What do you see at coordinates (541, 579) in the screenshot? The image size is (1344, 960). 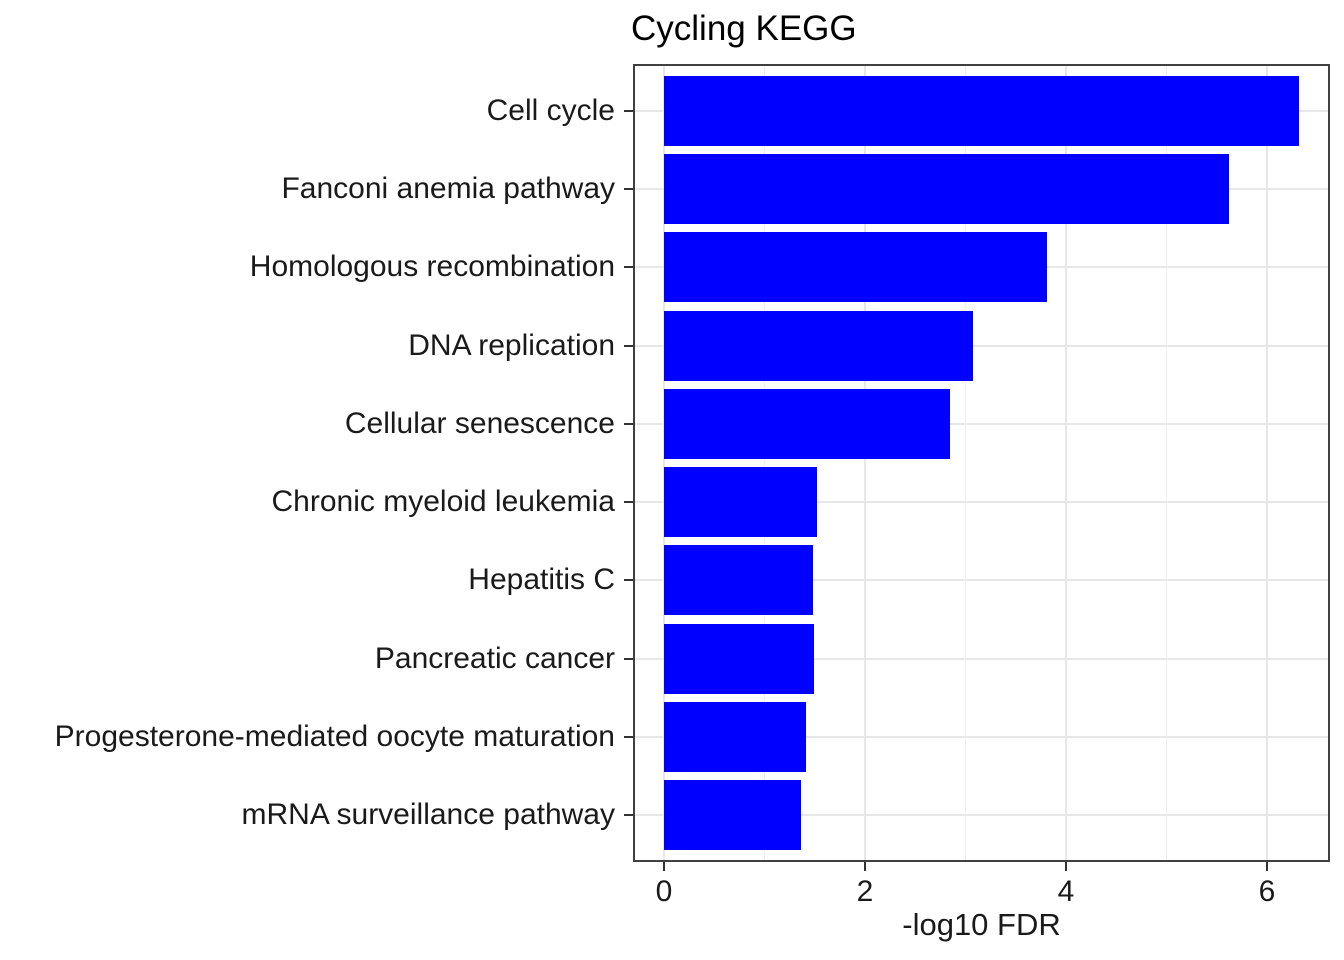 I see `y-axis-label: Hepatitis C` at bounding box center [541, 579].